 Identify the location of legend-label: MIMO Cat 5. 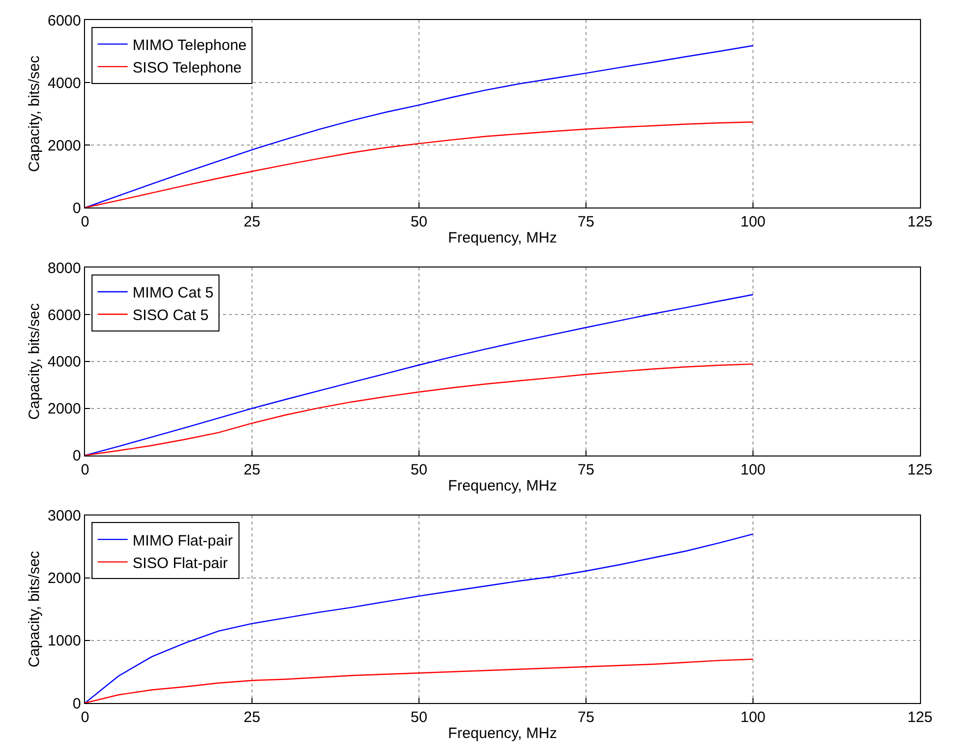
(173, 293).